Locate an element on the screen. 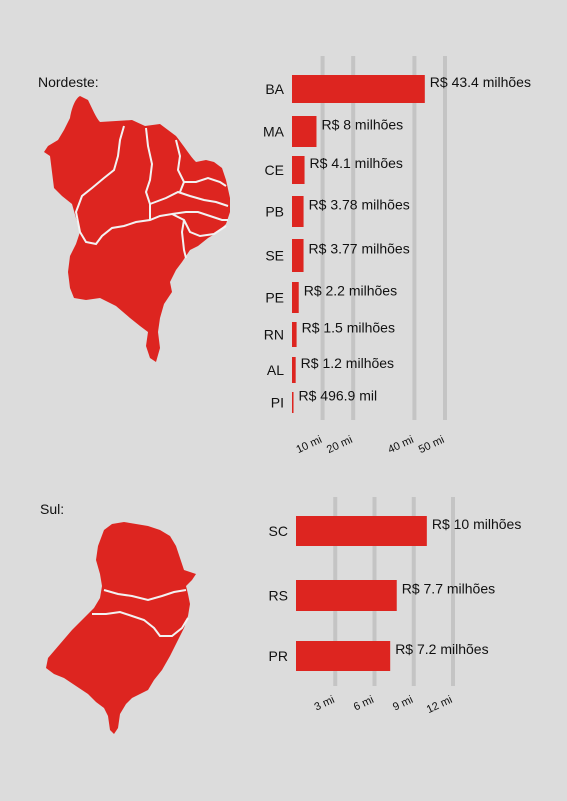 This screenshot has height=801, width=567. category-label-rs: RS is located at coordinates (278, 596).